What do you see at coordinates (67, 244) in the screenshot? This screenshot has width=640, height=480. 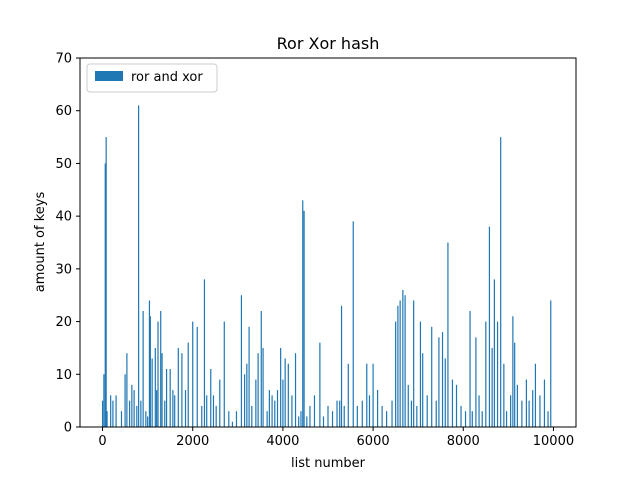 I see `y-axis-ticks: 0 10 20 30 40 50 60 70` at bounding box center [67, 244].